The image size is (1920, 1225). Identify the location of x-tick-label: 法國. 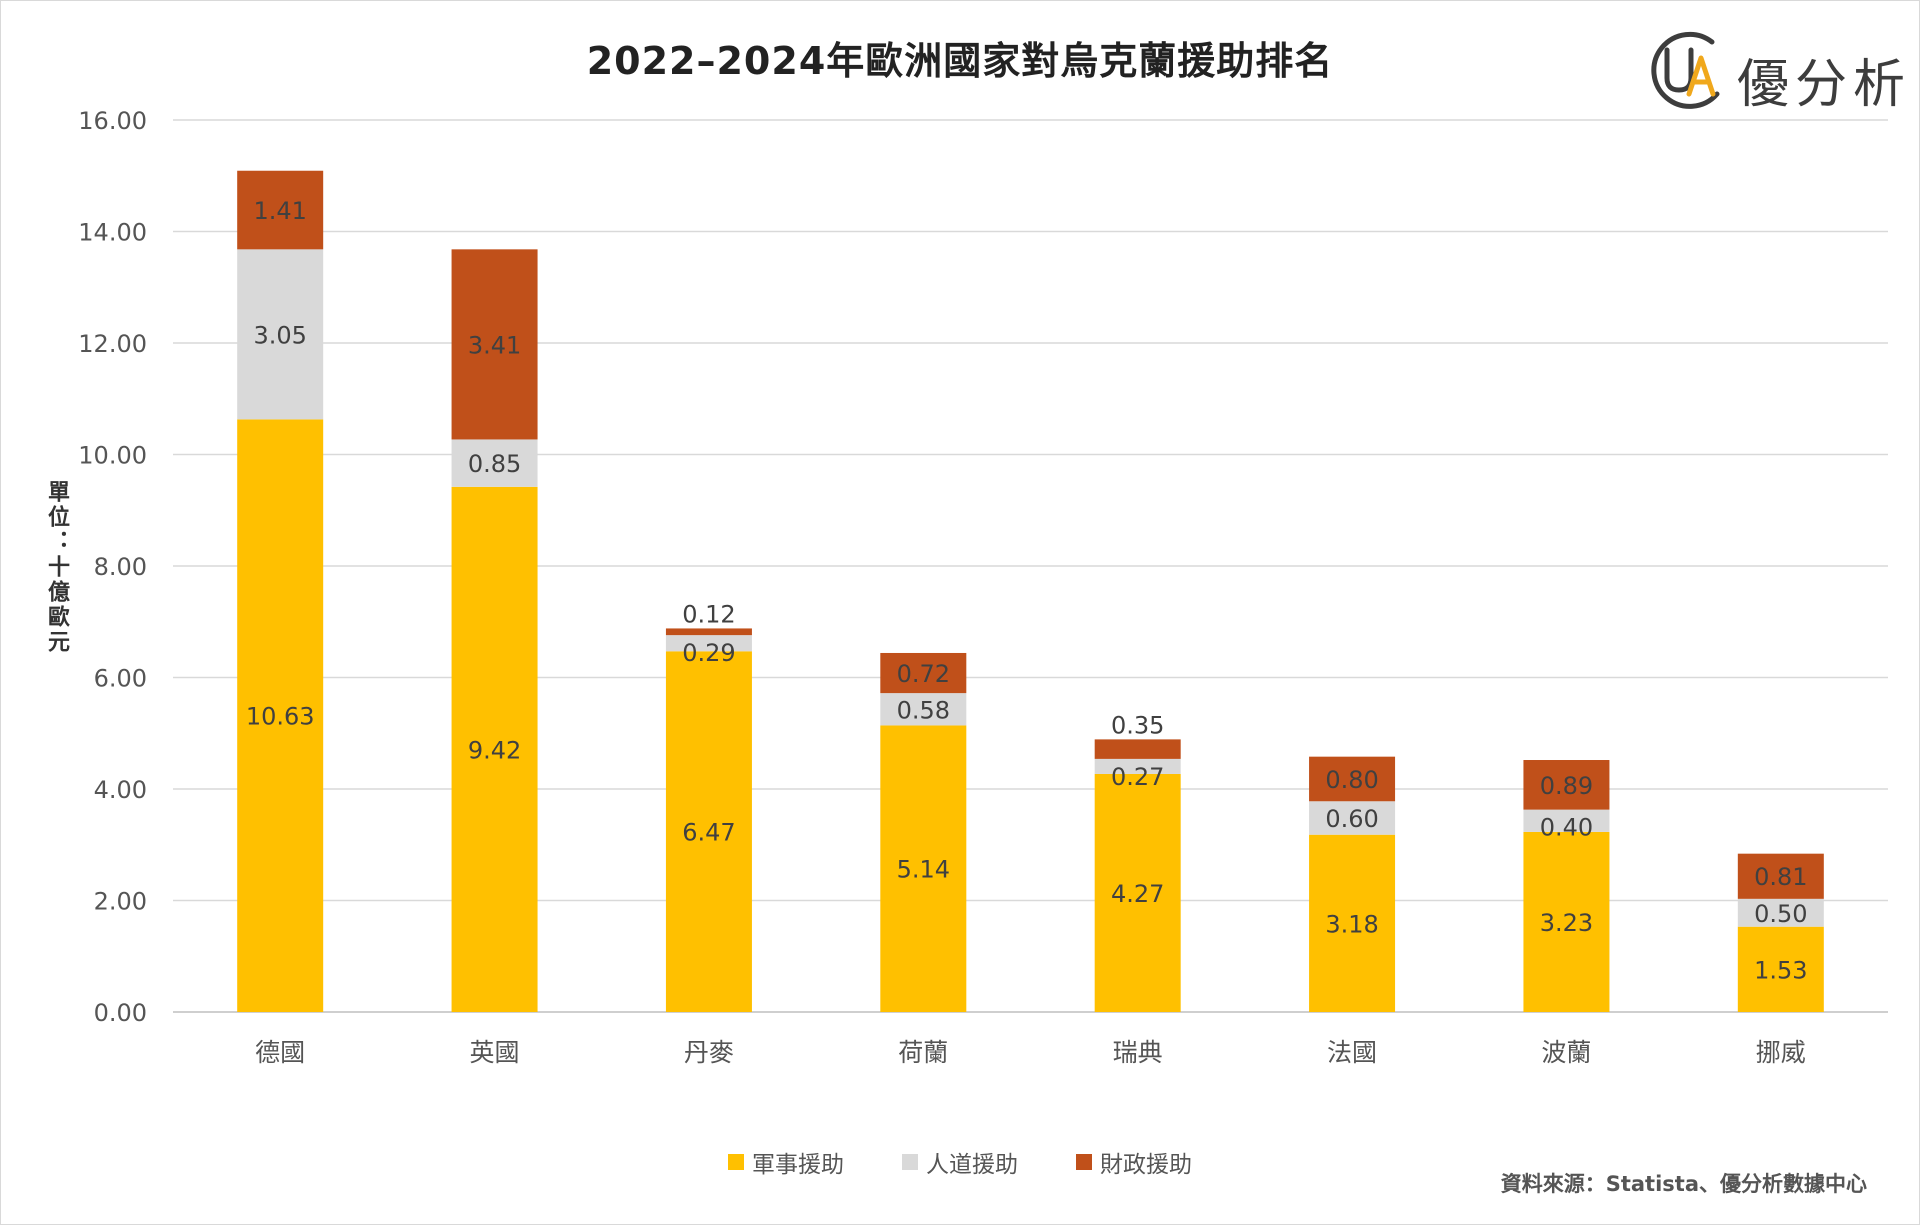
(1352, 1052).